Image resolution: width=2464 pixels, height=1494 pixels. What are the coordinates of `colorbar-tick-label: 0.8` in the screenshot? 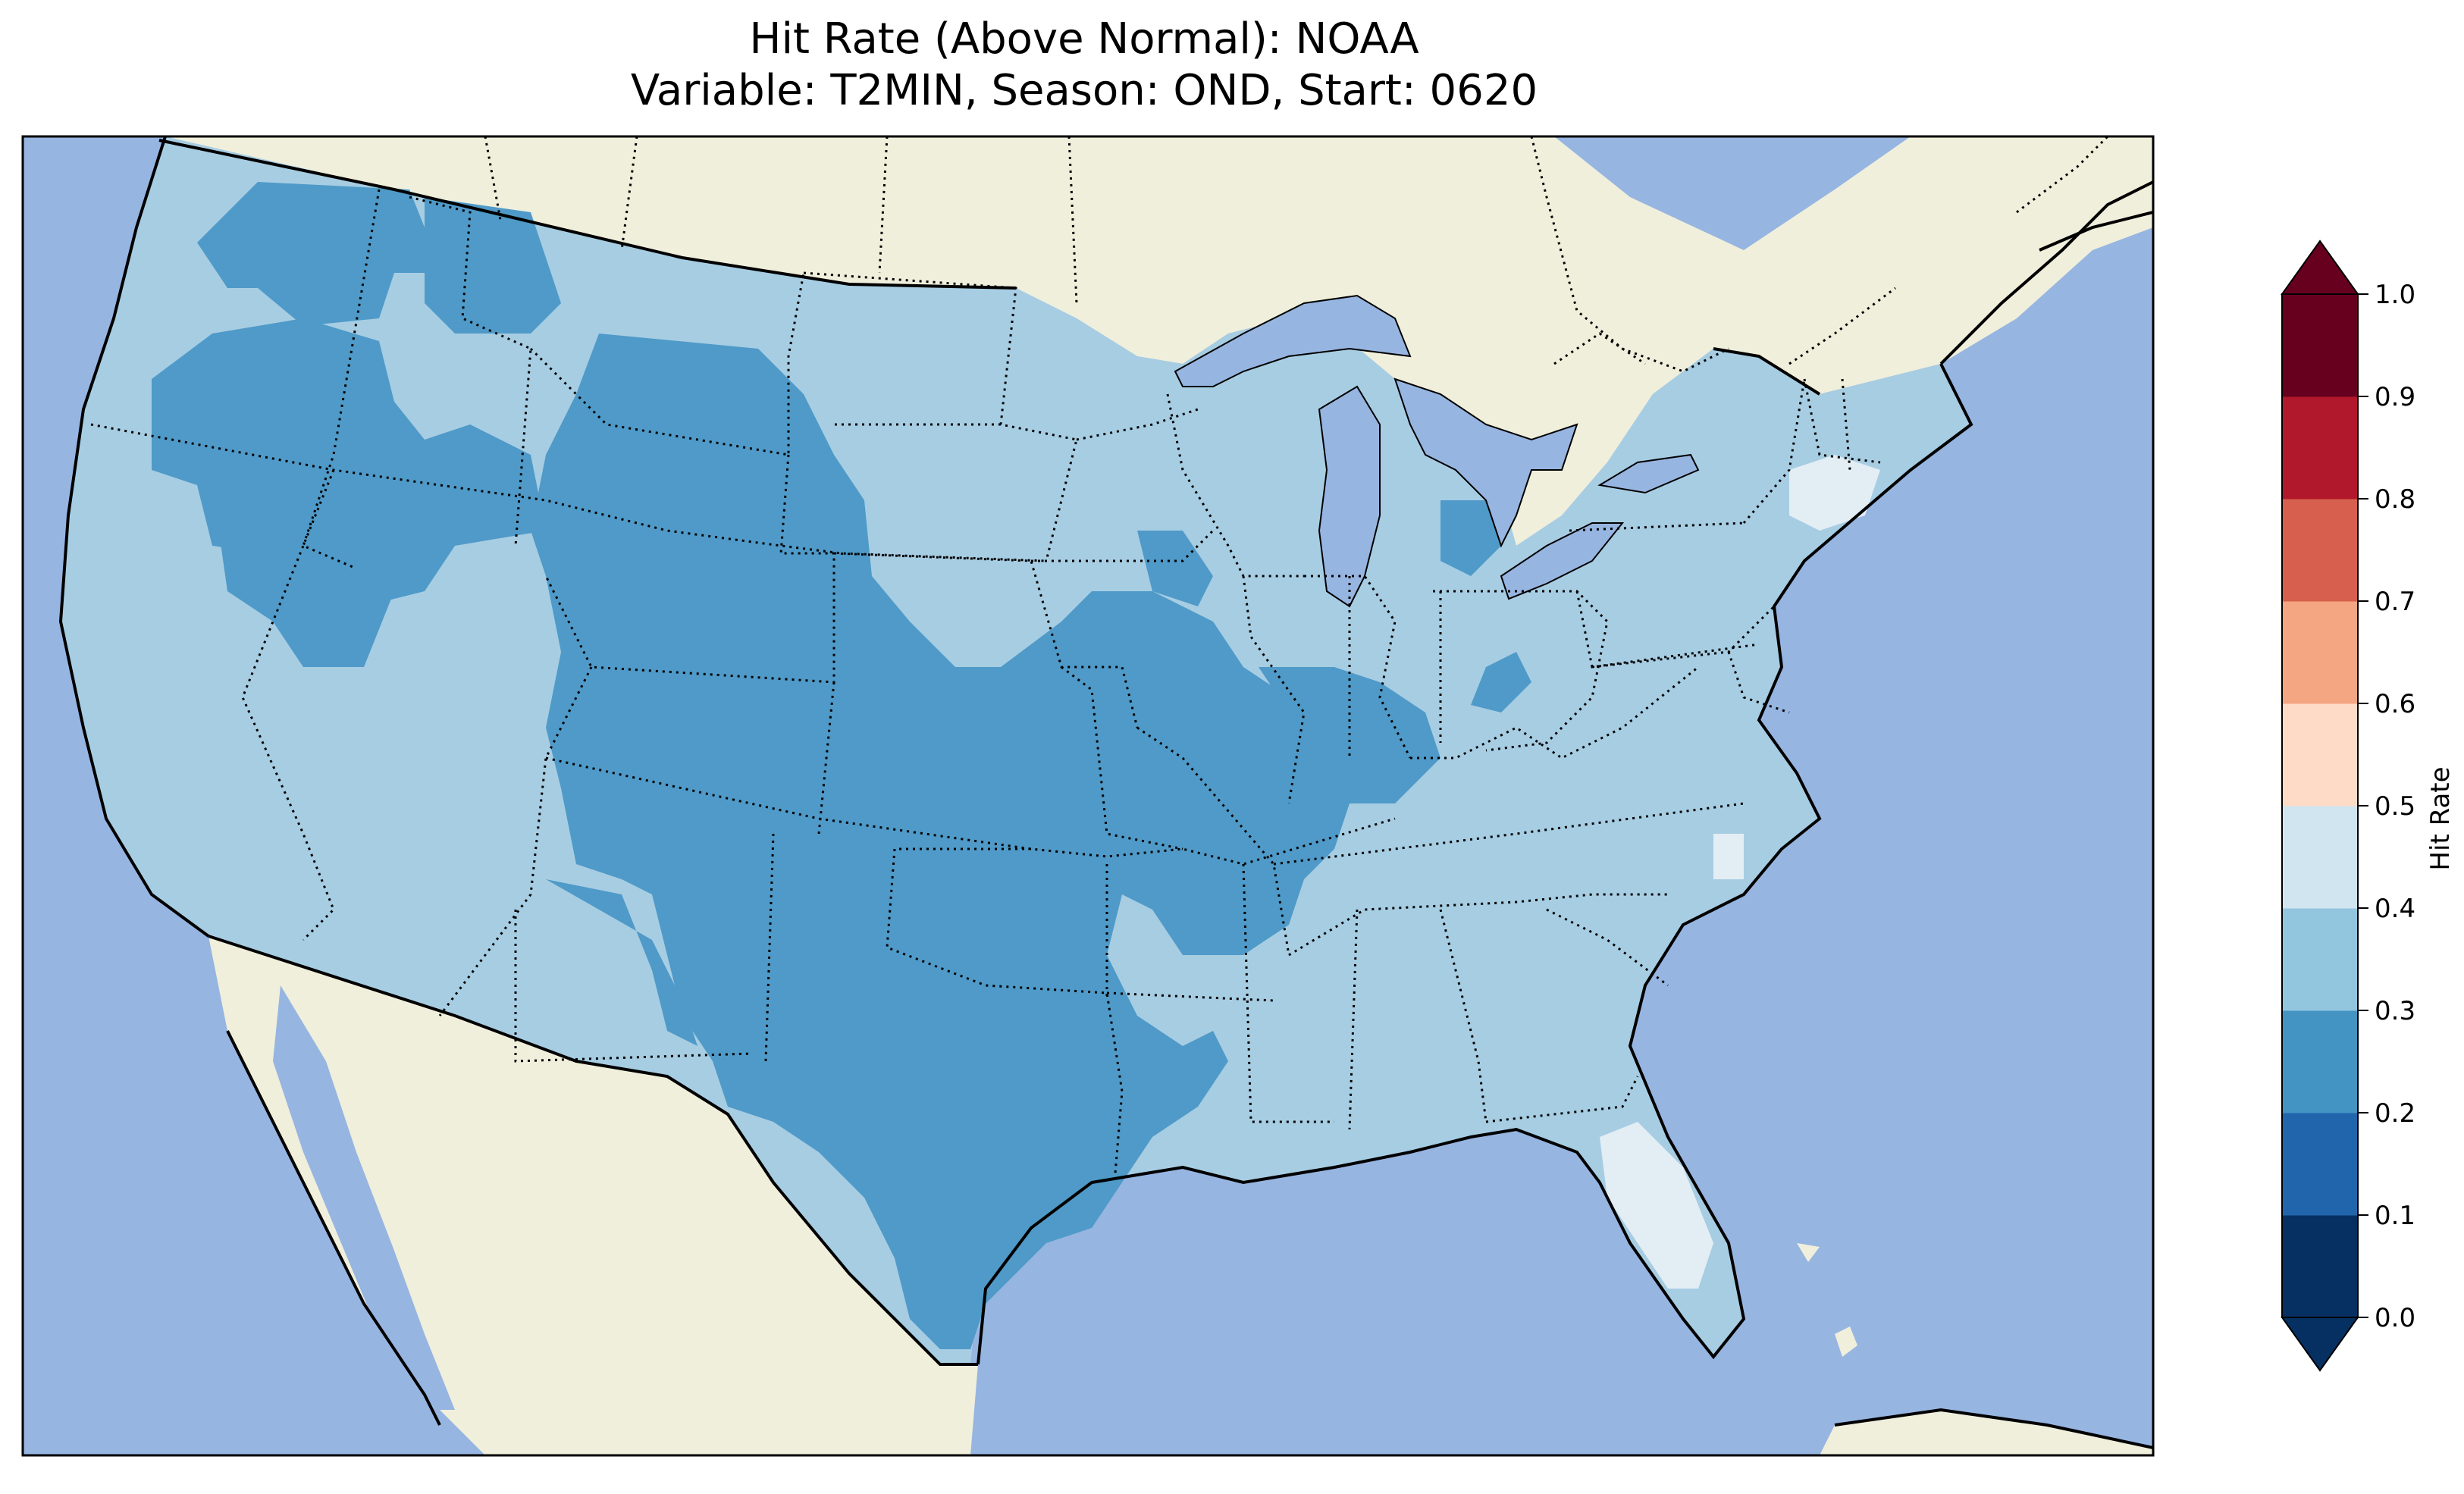 It's located at (2395, 499).